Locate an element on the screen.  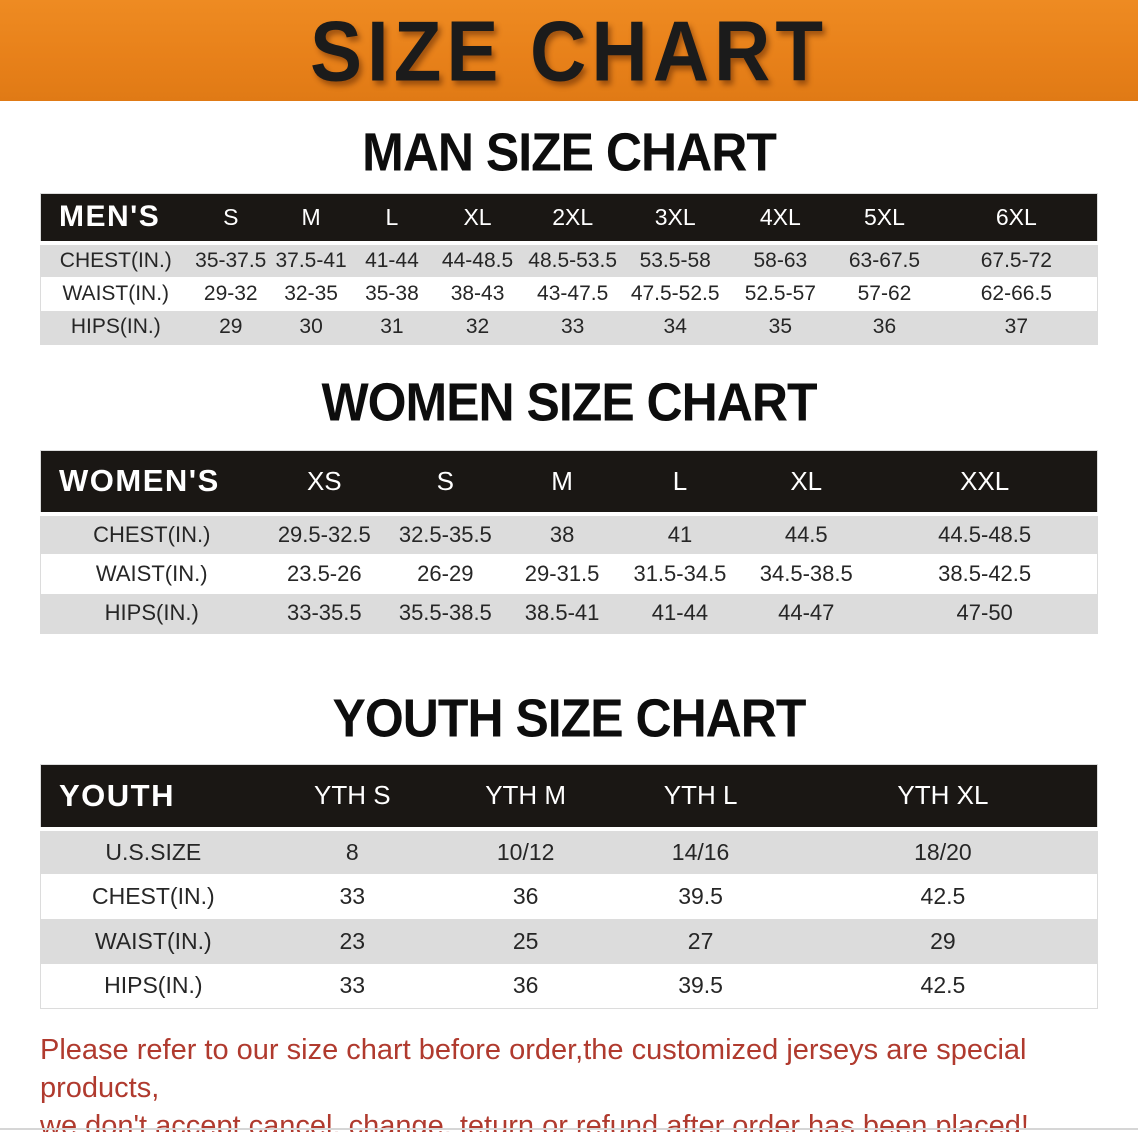
women-column-header-m: M is located at coordinates (562, 483).